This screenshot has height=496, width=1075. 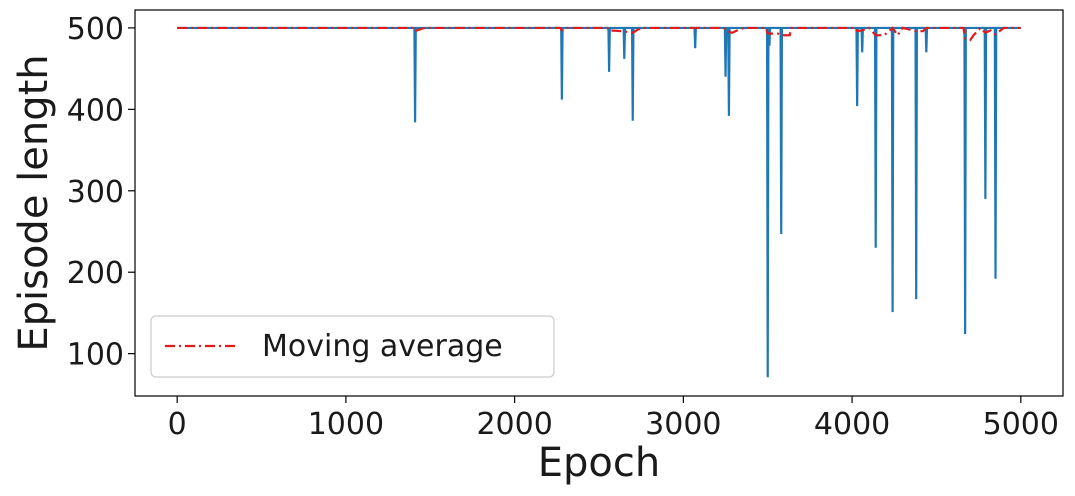 What do you see at coordinates (613, 419) in the screenshot?
I see `x-axis-ticks: 0 1000 2000 3000 4000 5000` at bounding box center [613, 419].